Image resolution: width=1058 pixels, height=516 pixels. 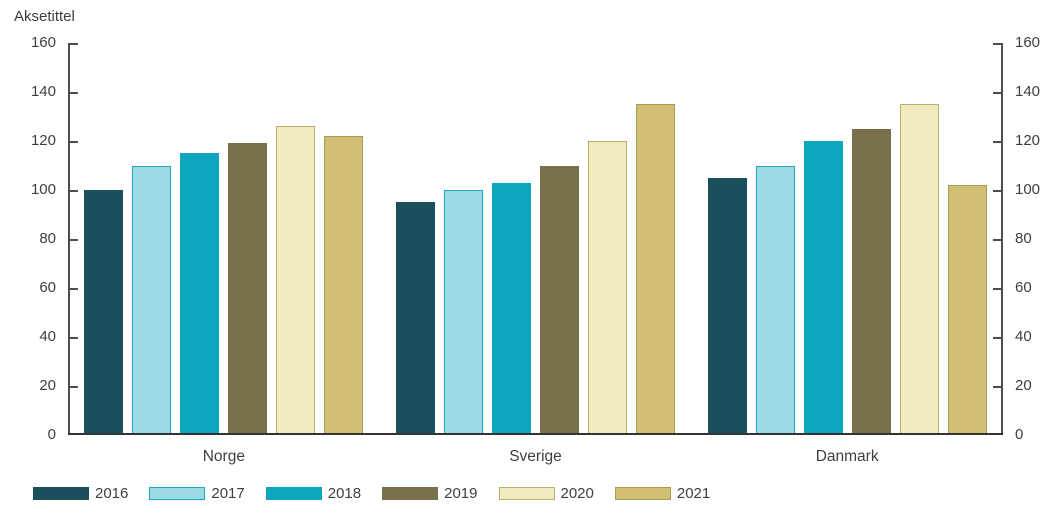 I want to click on bar-2021-norge, so click(x=344, y=285).